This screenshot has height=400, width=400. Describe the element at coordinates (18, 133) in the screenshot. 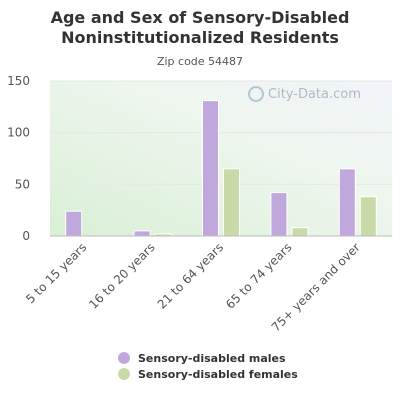

I see `y-tick-label: 100` at that location.